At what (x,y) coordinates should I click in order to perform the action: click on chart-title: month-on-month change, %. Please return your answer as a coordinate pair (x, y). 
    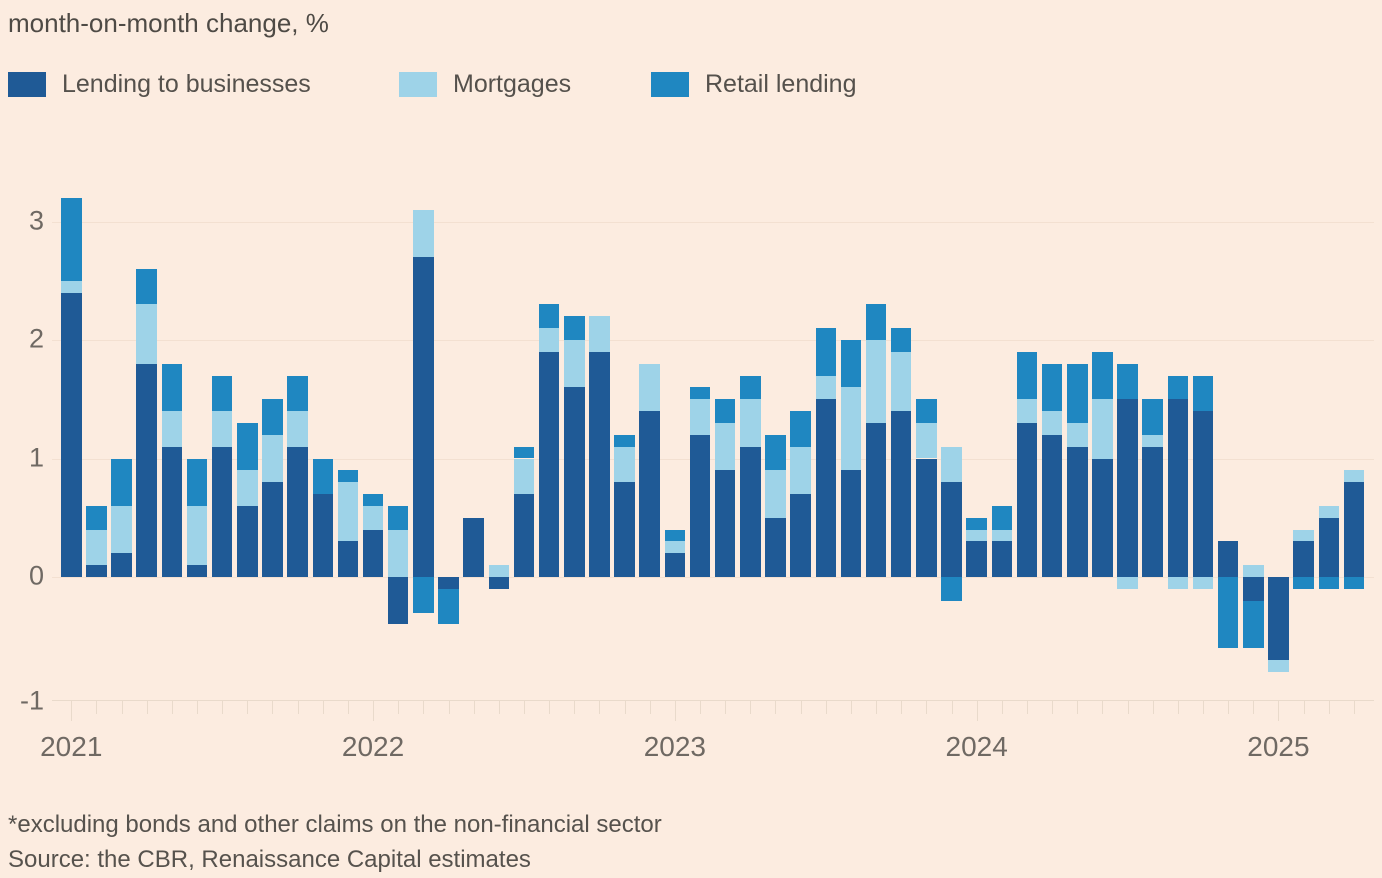
    Looking at the image, I should click on (168, 23).